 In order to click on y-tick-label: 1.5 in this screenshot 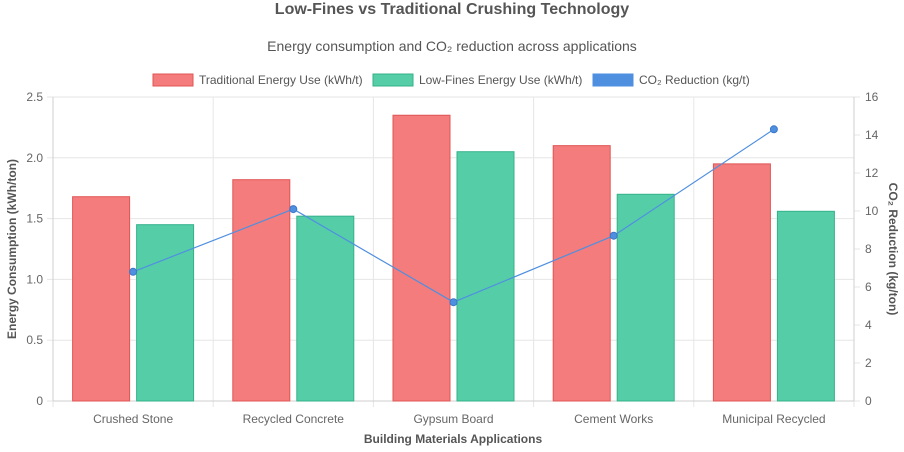, I will do `click(34, 219)`.